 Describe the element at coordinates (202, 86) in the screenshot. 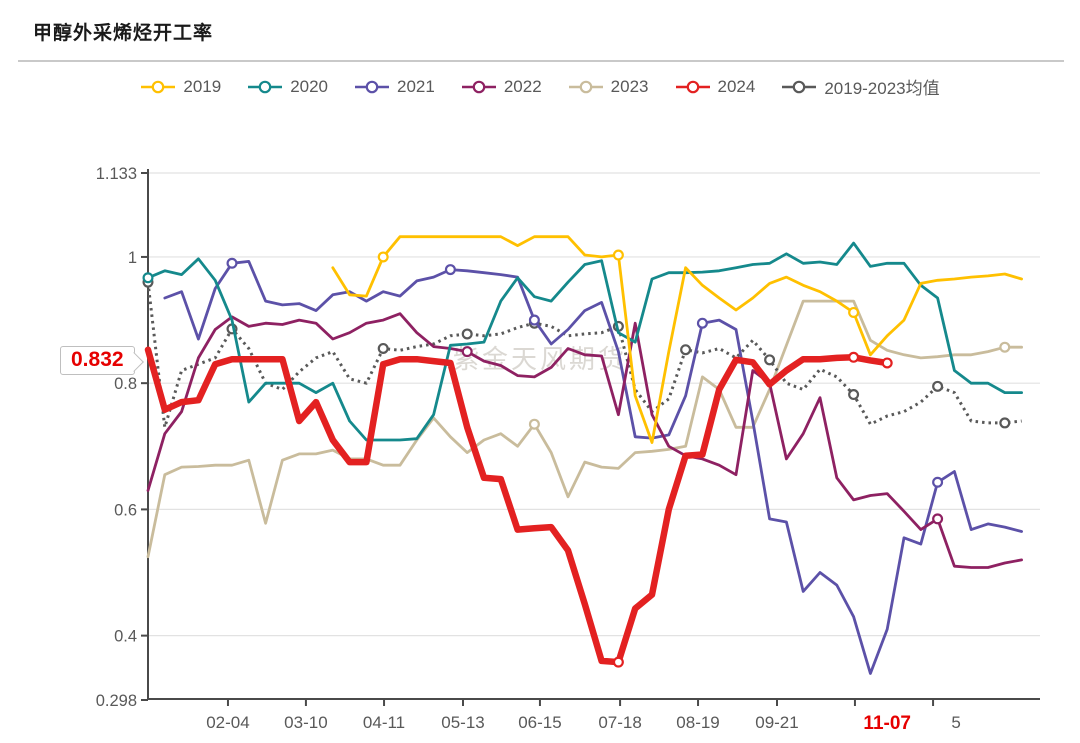

I see `legend-label: 2019` at that location.